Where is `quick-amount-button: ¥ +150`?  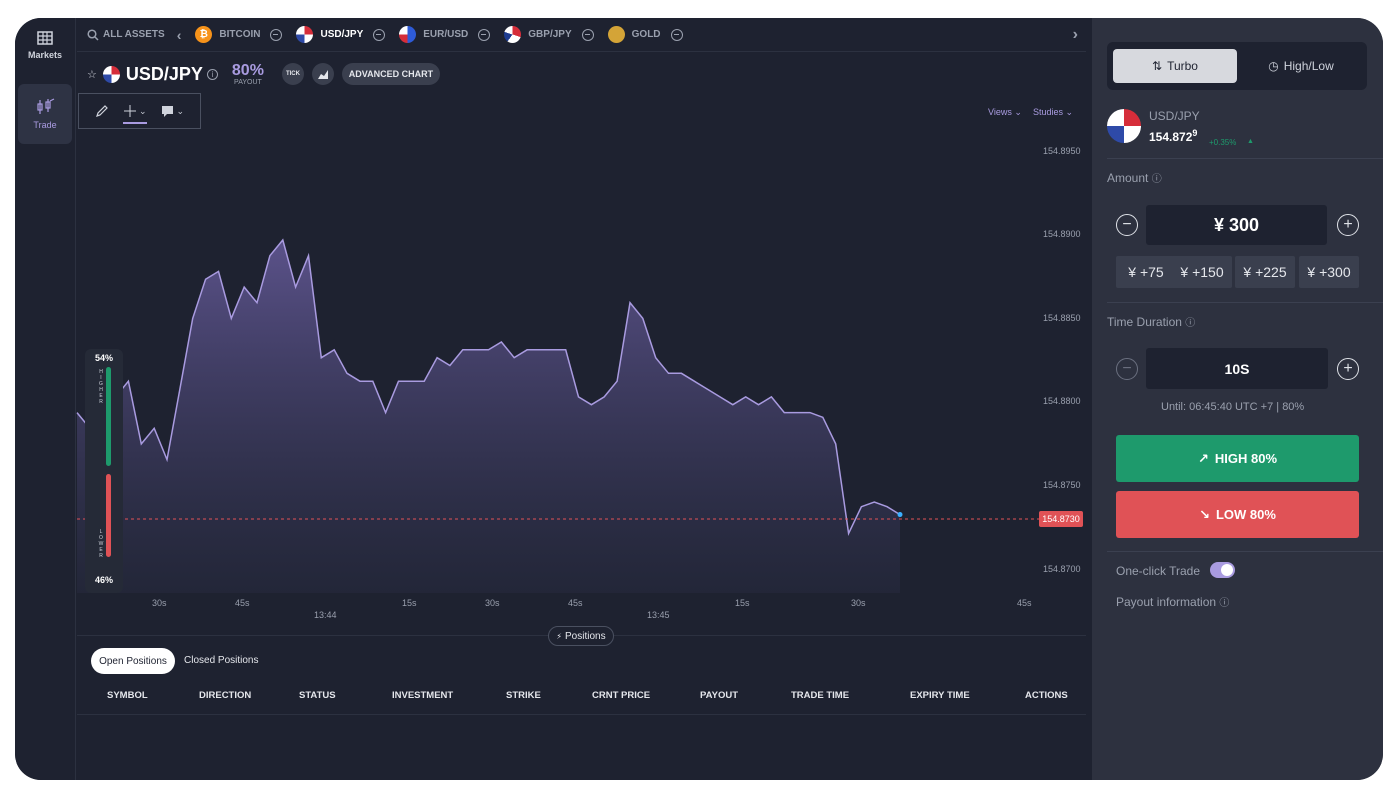 quick-amount-button: ¥ +150 is located at coordinates (1202, 272).